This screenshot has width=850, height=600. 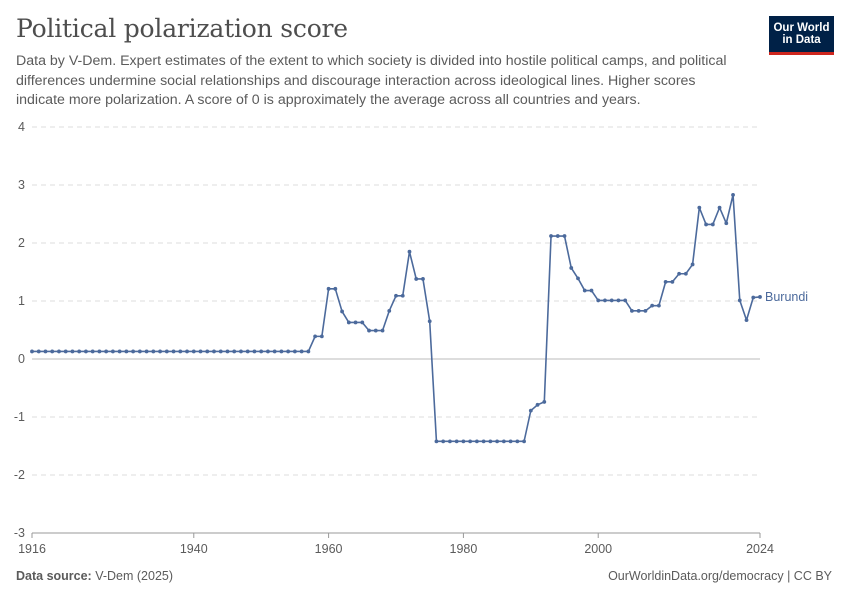 I want to click on y-tick-label: -2, so click(x=19, y=475).